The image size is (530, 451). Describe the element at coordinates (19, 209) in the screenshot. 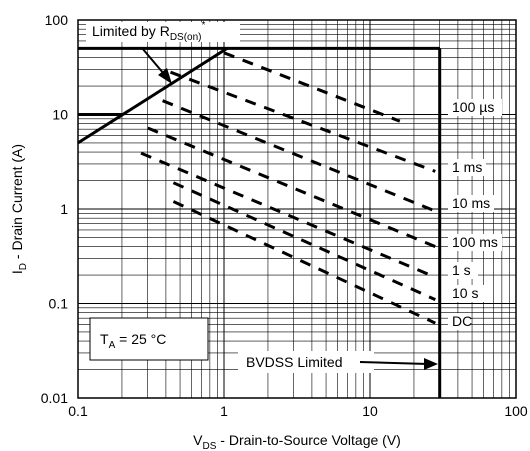

I see `y-axis-label: ID - Drain Current (A)` at that location.